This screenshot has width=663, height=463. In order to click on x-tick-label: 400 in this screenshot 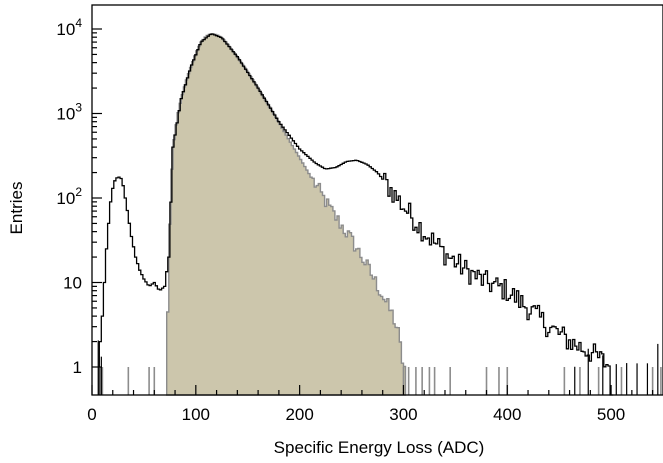, I will do `click(507, 414)`.